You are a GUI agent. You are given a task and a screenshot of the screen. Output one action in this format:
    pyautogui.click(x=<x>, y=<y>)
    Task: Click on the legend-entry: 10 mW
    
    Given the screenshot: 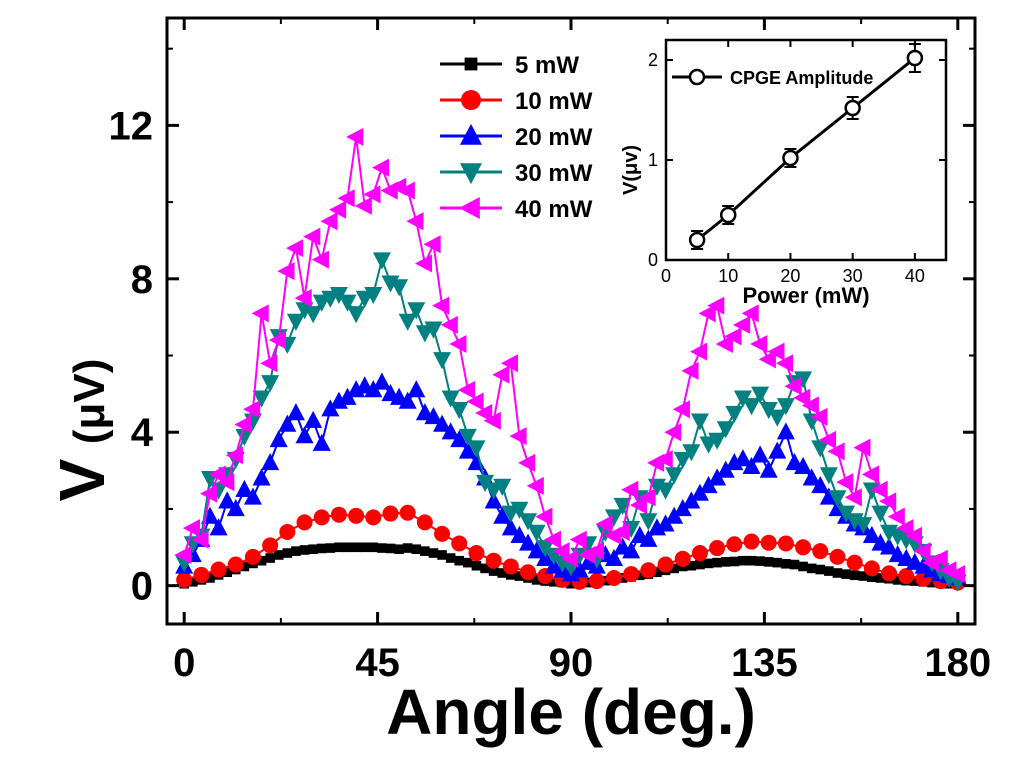 What is the action you would take?
    pyautogui.click(x=516, y=101)
    